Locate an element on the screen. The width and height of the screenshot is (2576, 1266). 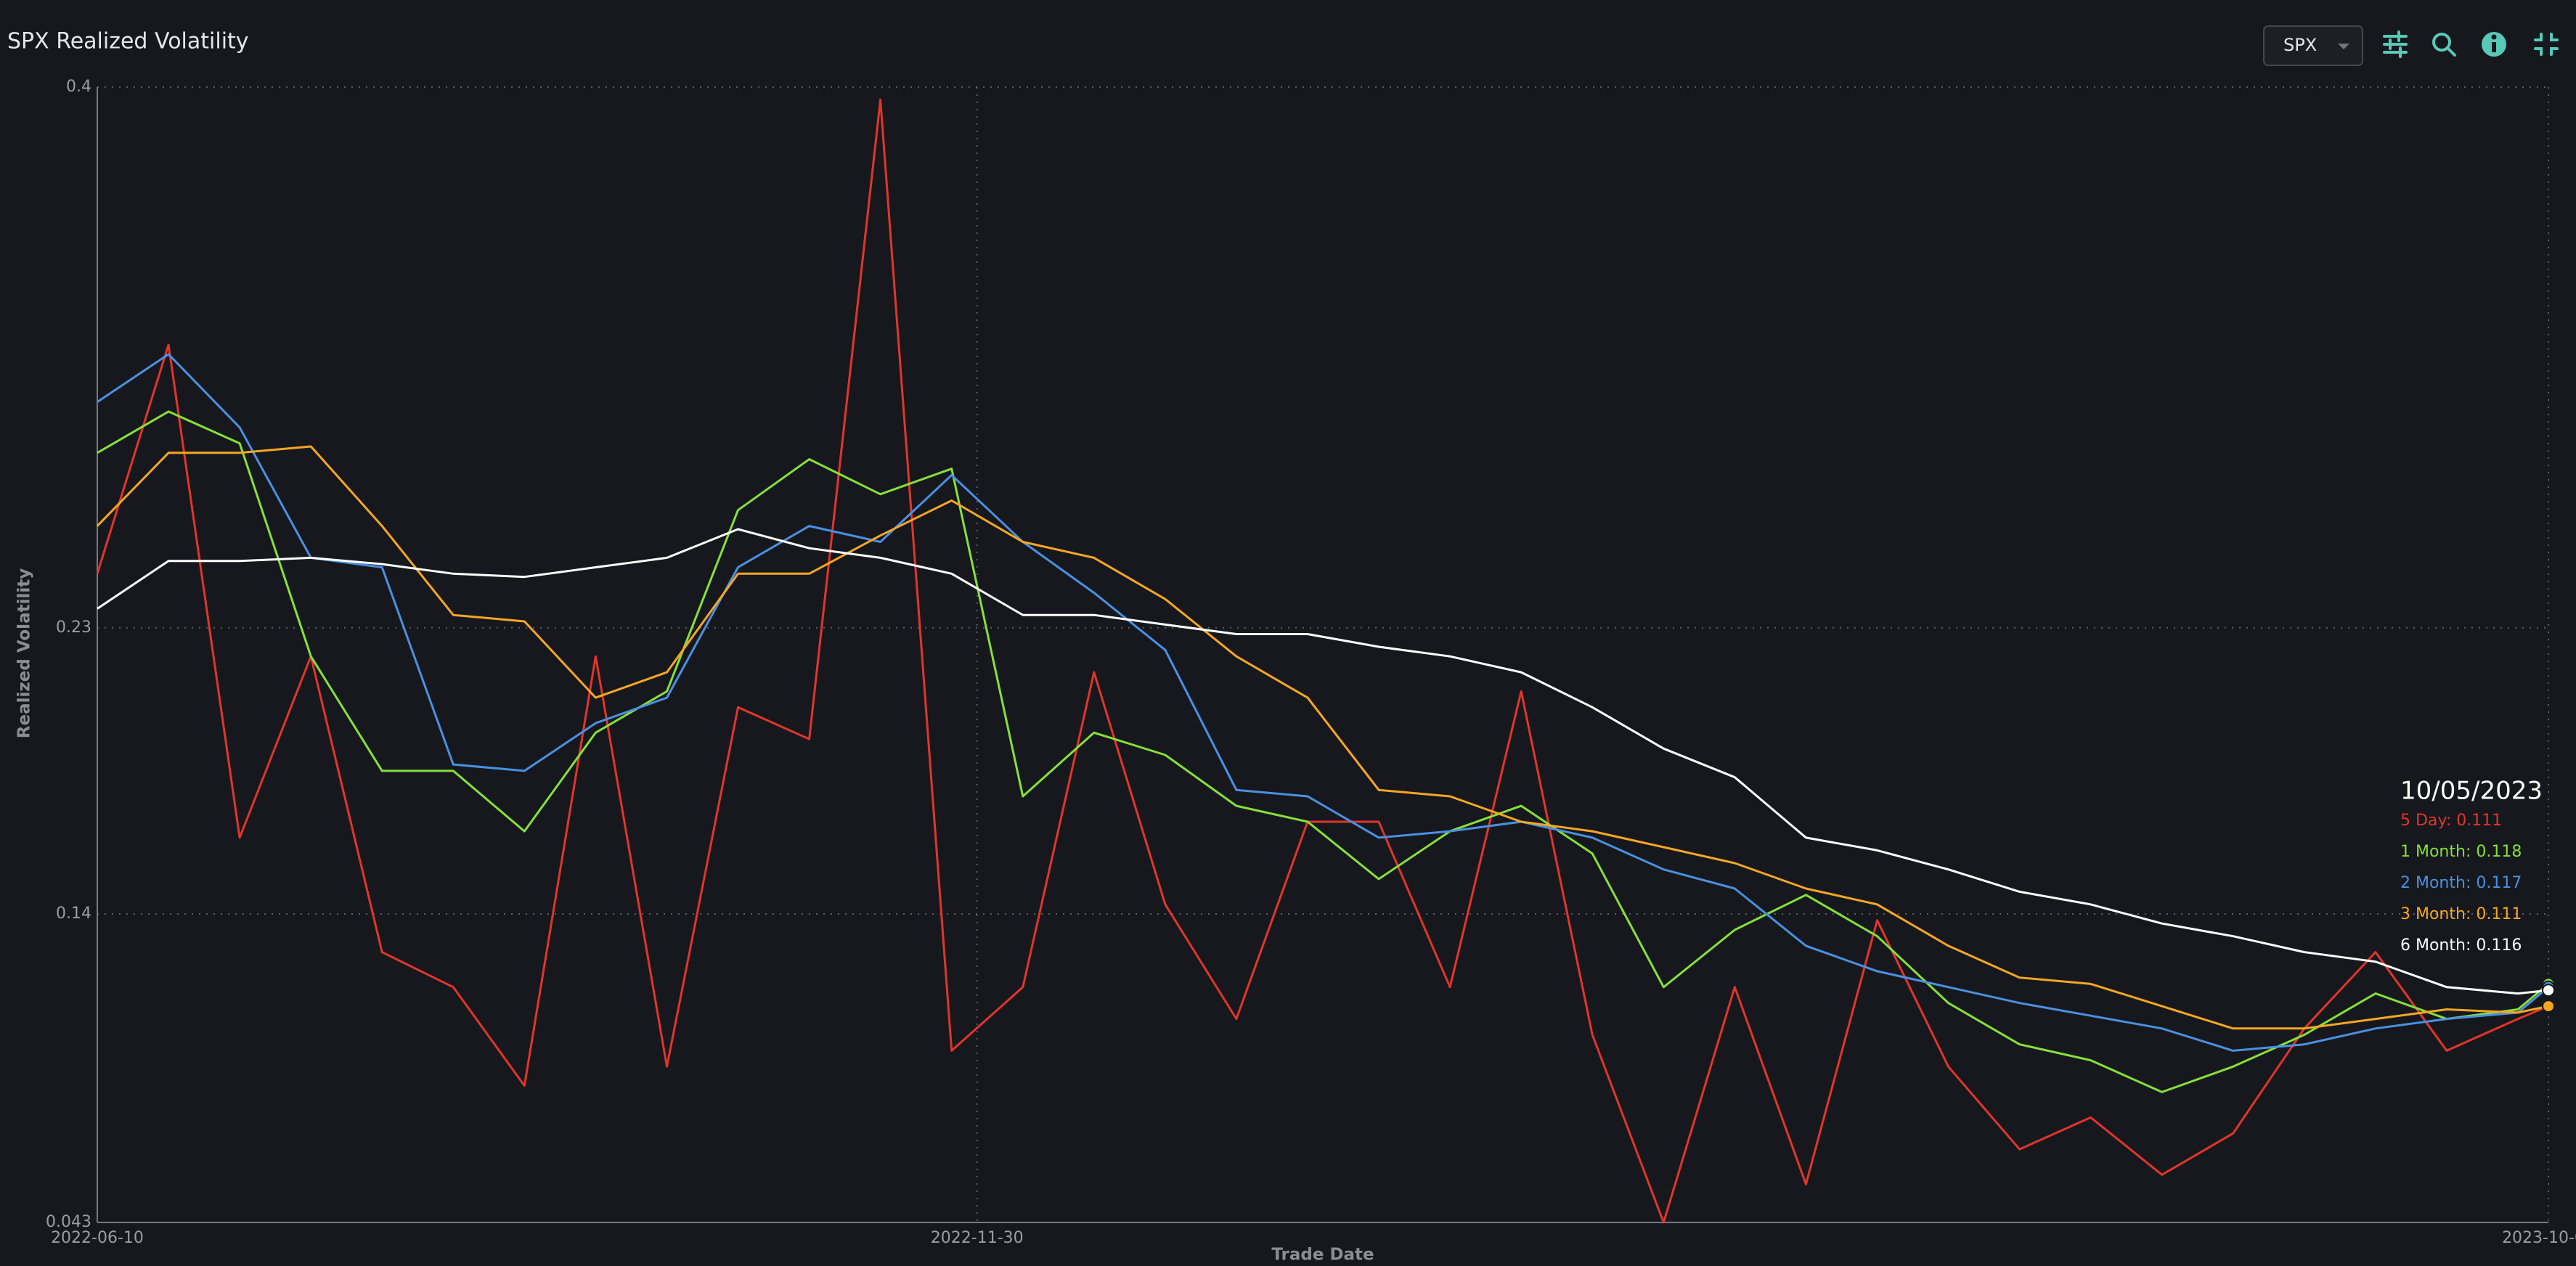
y-tick-label: 0.4 is located at coordinates (78, 87).